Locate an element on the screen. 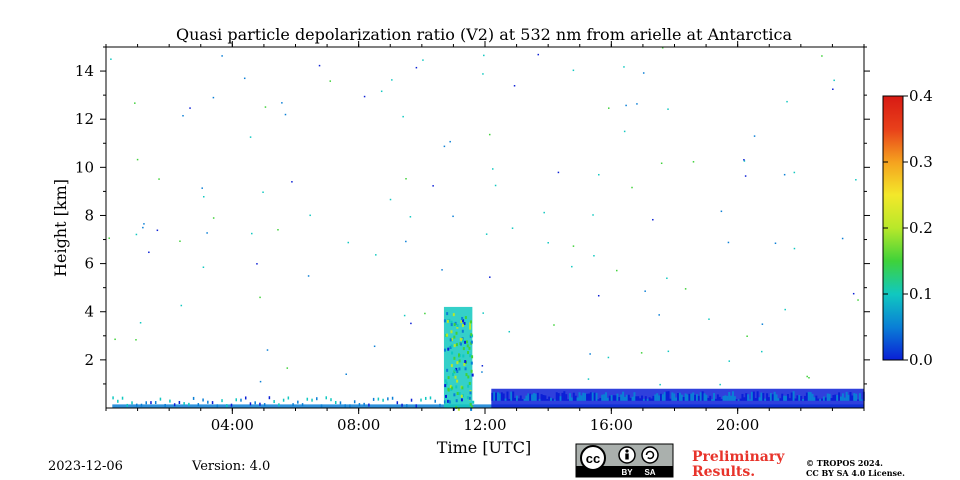 This screenshot has height=480, width=960. x-tick-label: 08:00 is located at coordinates (358, 425).